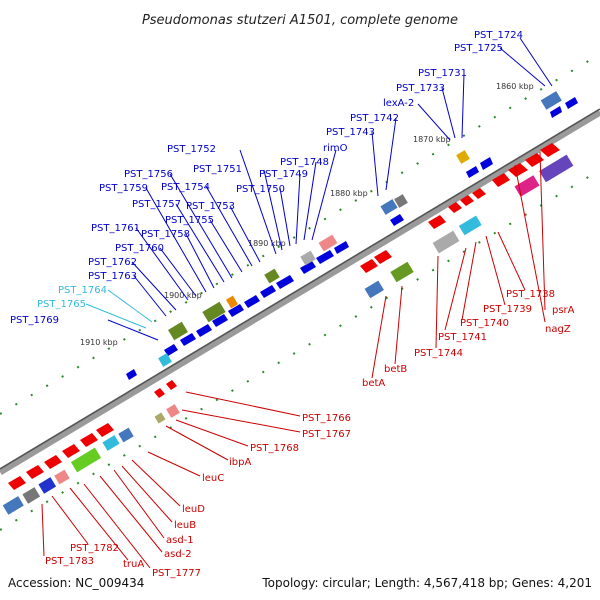 This screenshot has width=600, height=600. I want to click on tick-label: 1880 kbp, so click(349, 193).